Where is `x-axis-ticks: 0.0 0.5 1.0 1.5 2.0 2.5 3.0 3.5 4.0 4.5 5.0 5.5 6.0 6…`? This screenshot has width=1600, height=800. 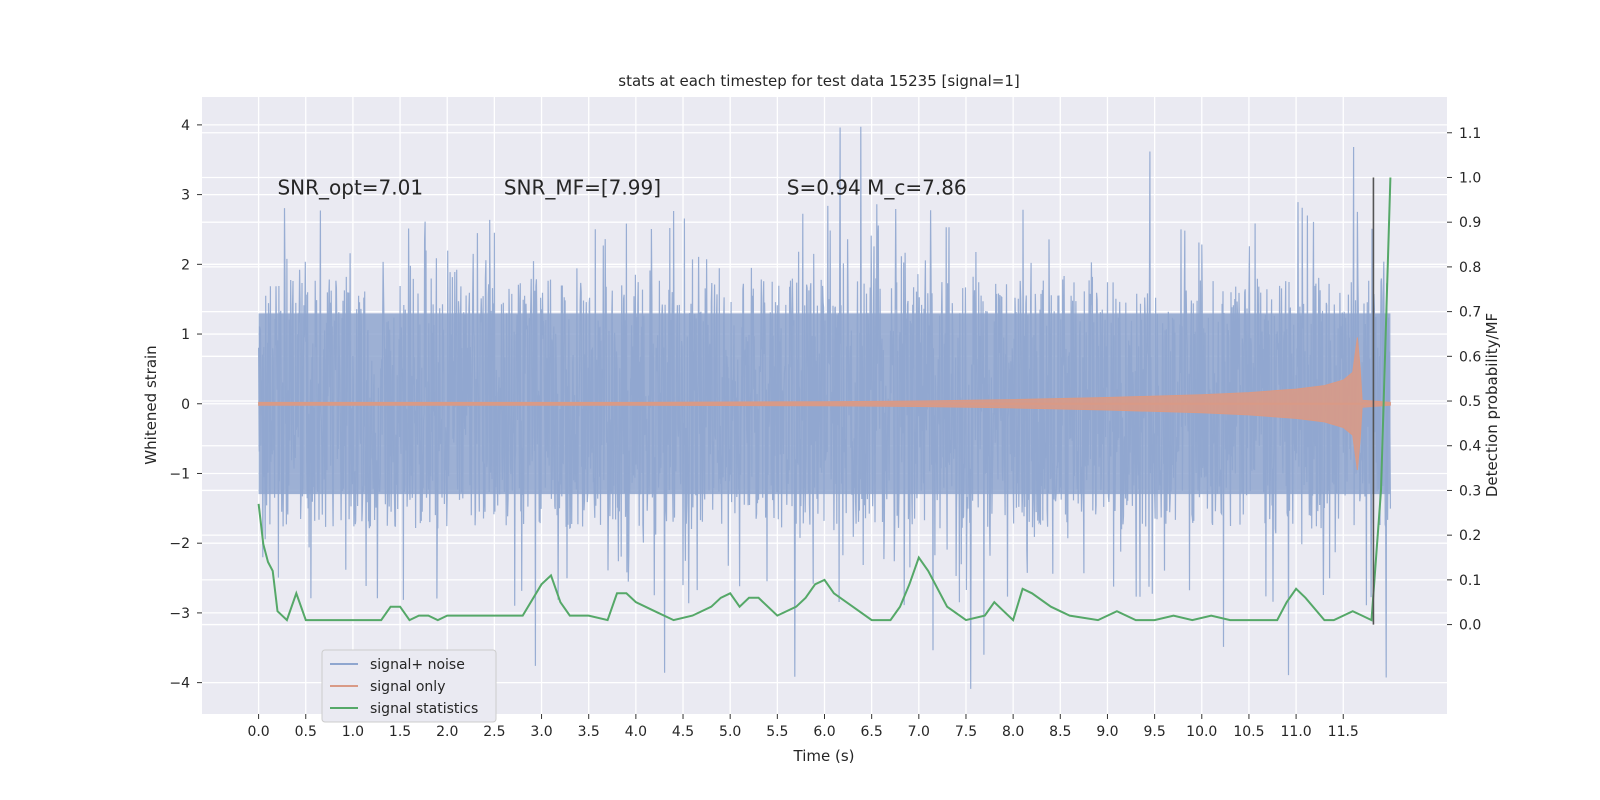
x-axis-ticks: 0.0 0.5 1.0 1.5 2.0 2.5 3.0 3.5 4.0 4.5 5.0 5.5 6.0 6… is located at coordinates (803, 727).